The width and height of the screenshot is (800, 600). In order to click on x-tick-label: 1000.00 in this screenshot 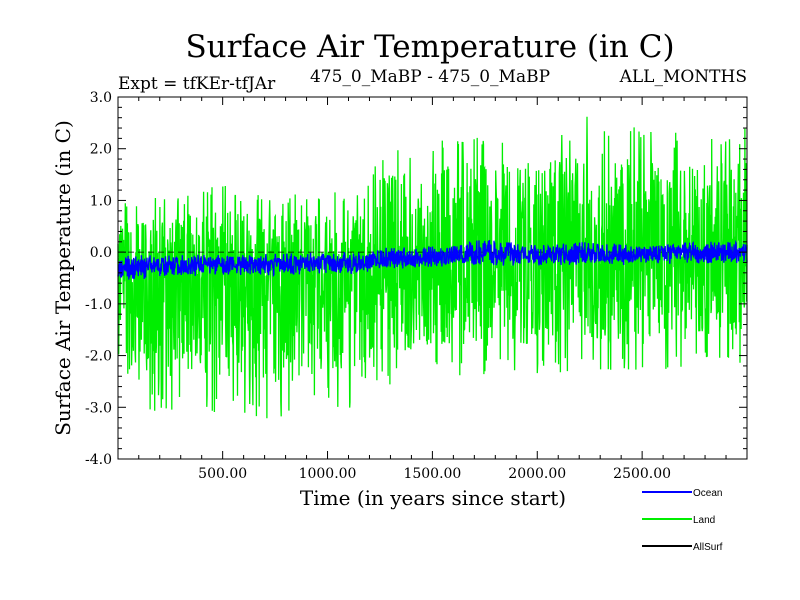, I will do `click(328, 474)`.